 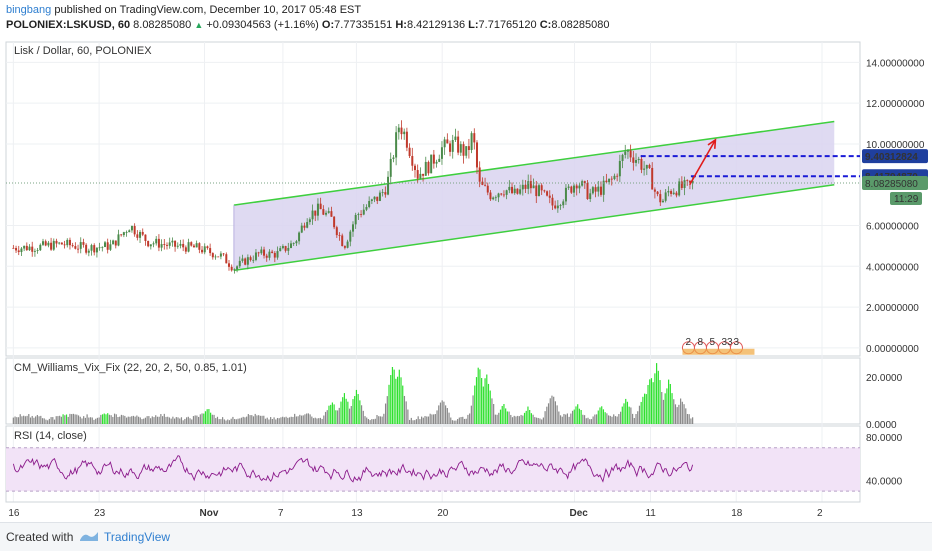 I want to click on price-tick-label: 14.00000000, so click(x=895, y=63).